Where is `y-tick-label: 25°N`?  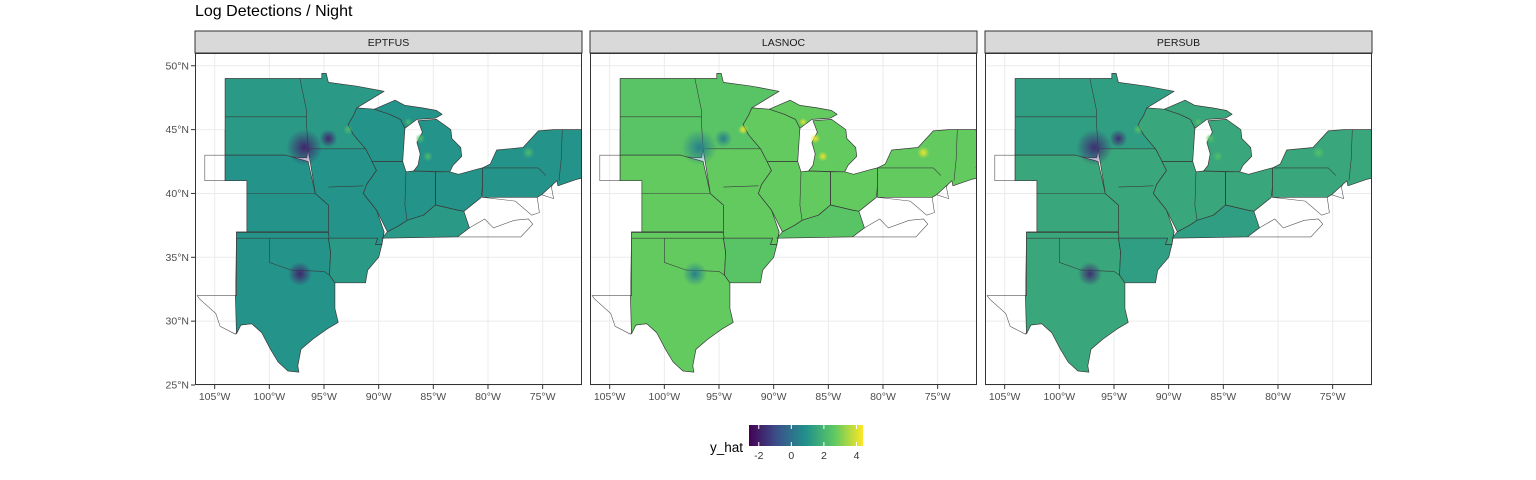
y-tick-label: 25°N is located at coordinates (177, 386).